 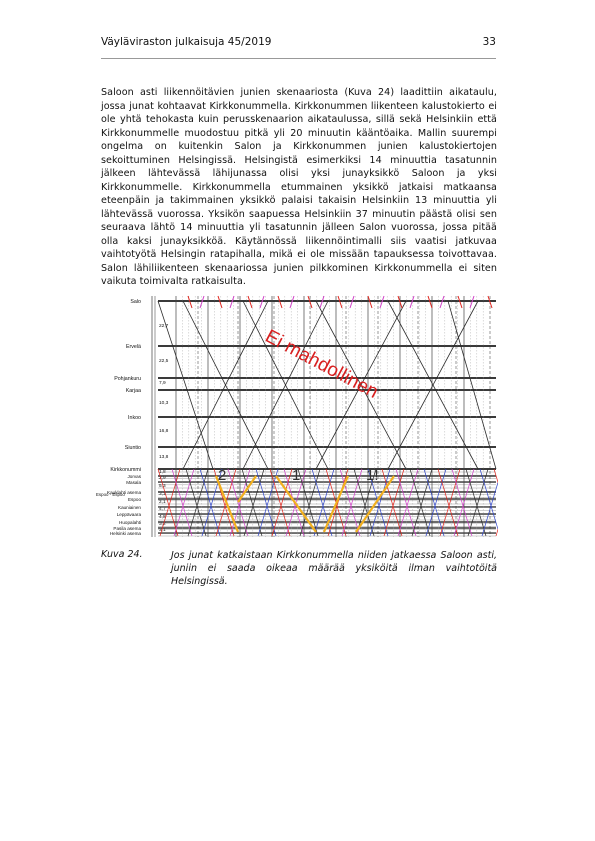 I want to click on distance-label: 13,8, so click(x=164, y=457).